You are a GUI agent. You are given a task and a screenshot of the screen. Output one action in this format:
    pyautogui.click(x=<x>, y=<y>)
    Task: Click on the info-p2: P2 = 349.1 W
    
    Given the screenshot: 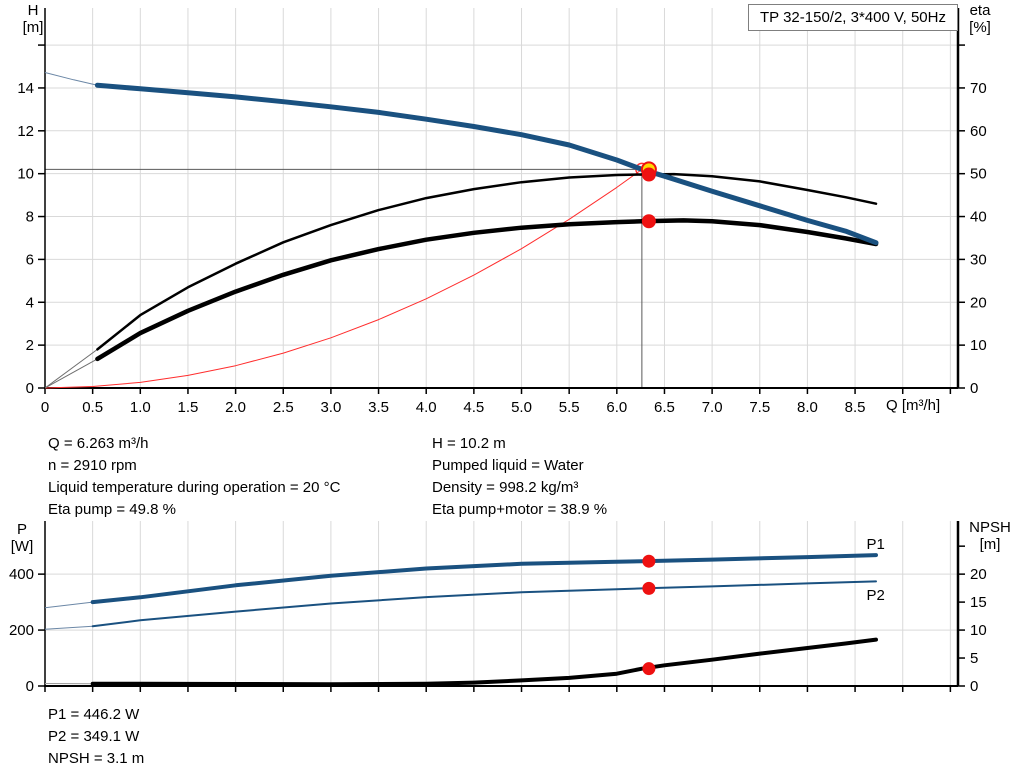 What is the action you would take?
    pyautogui.click(x=94, y=736)
    